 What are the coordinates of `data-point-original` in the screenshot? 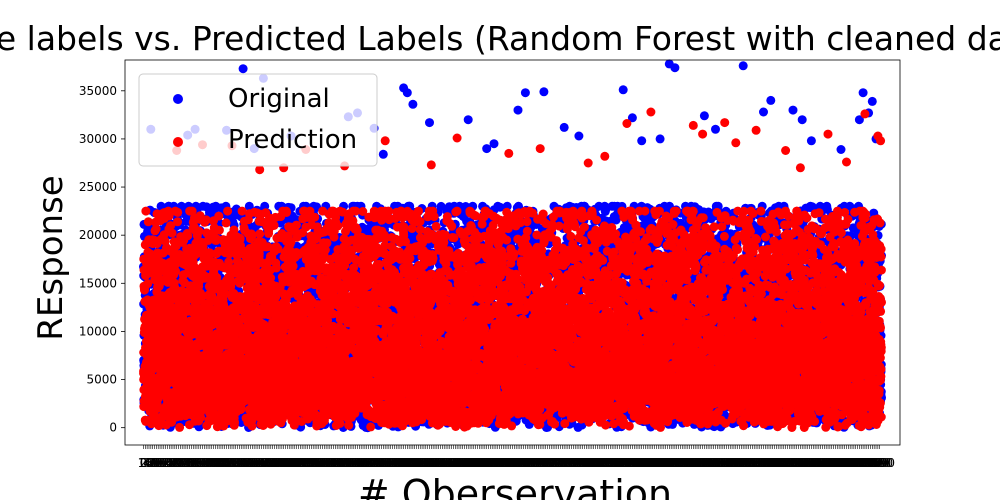 It's located at (249, 206).